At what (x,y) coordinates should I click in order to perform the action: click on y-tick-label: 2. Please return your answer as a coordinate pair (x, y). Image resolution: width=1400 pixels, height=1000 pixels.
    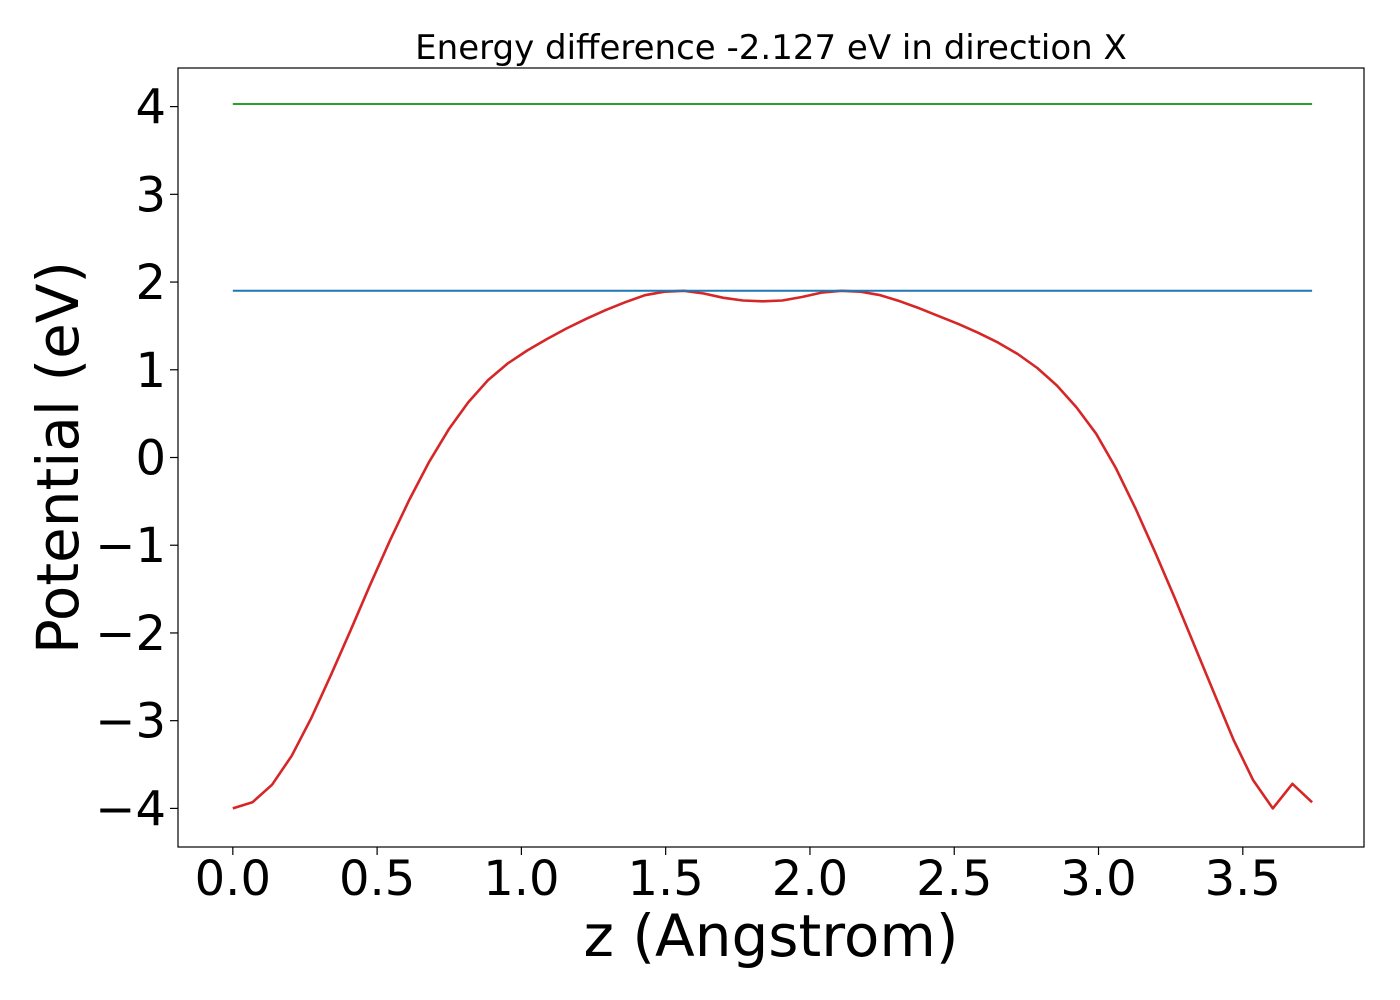
    Looking at the image, I should click on (150, 283).